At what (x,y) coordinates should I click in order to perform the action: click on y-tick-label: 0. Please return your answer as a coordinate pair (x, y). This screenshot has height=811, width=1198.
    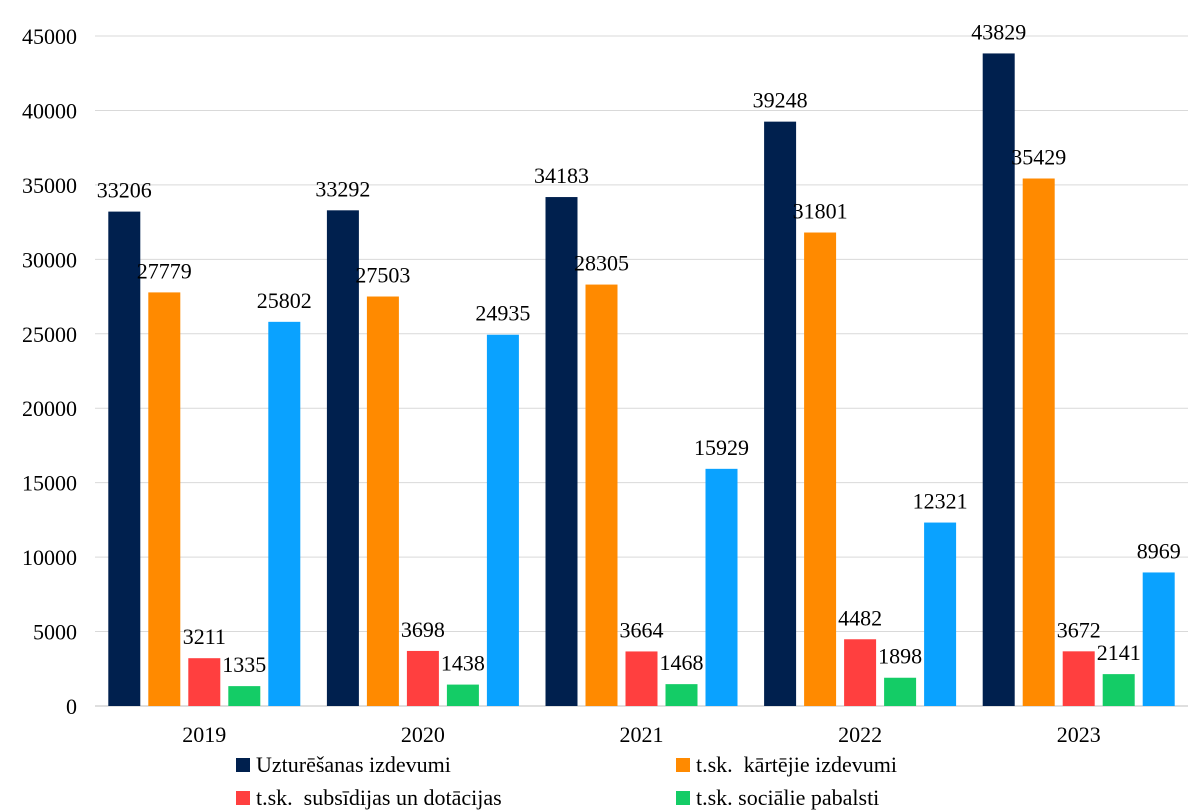
    Looking at the image, I should click on (71, 706).